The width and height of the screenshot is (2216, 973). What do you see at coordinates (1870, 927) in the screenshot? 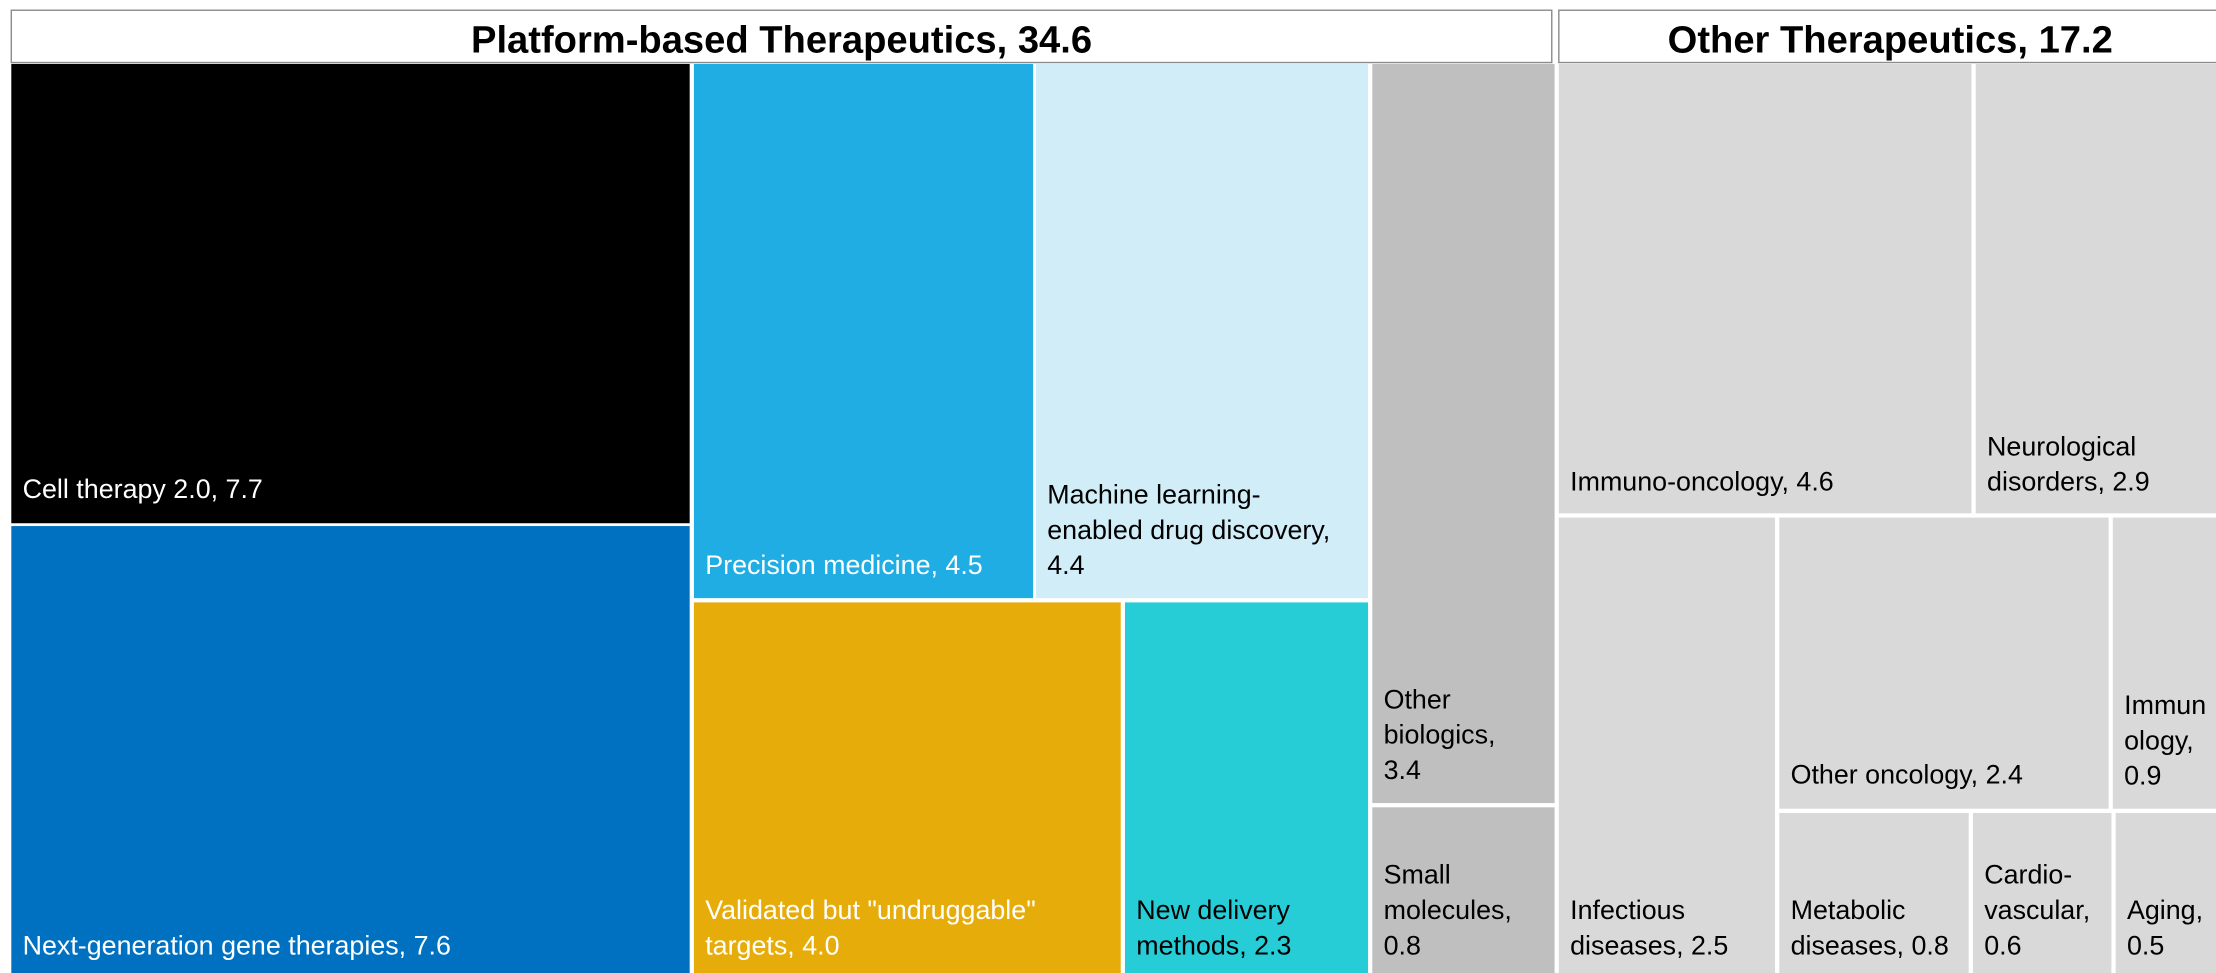
I see `cell-label: Metabolic diseases, 0.8` at bounding box center [1870, 927].